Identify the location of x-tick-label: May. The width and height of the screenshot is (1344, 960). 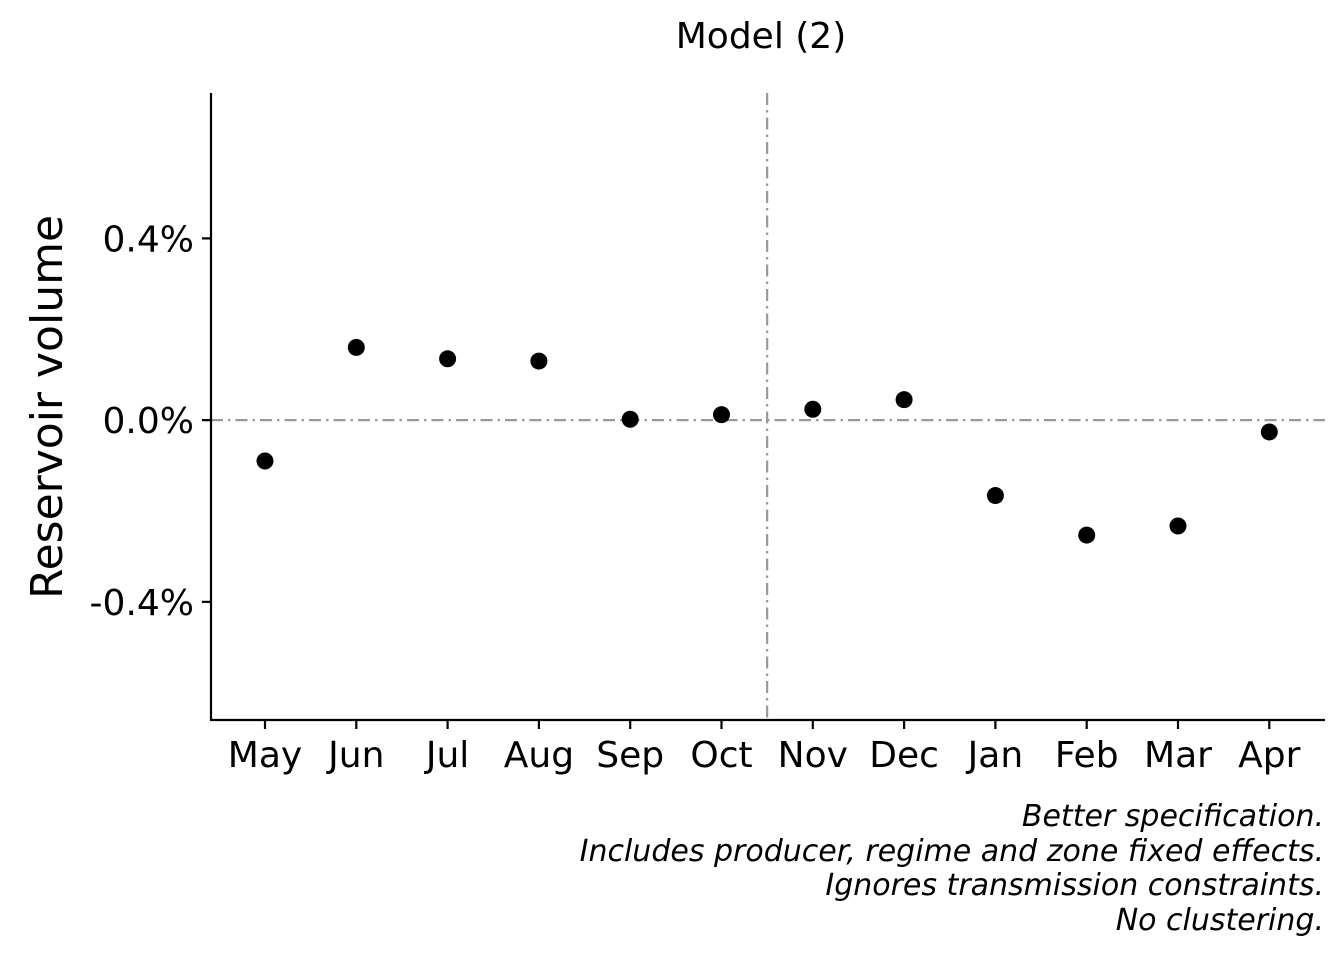
(265, 755).